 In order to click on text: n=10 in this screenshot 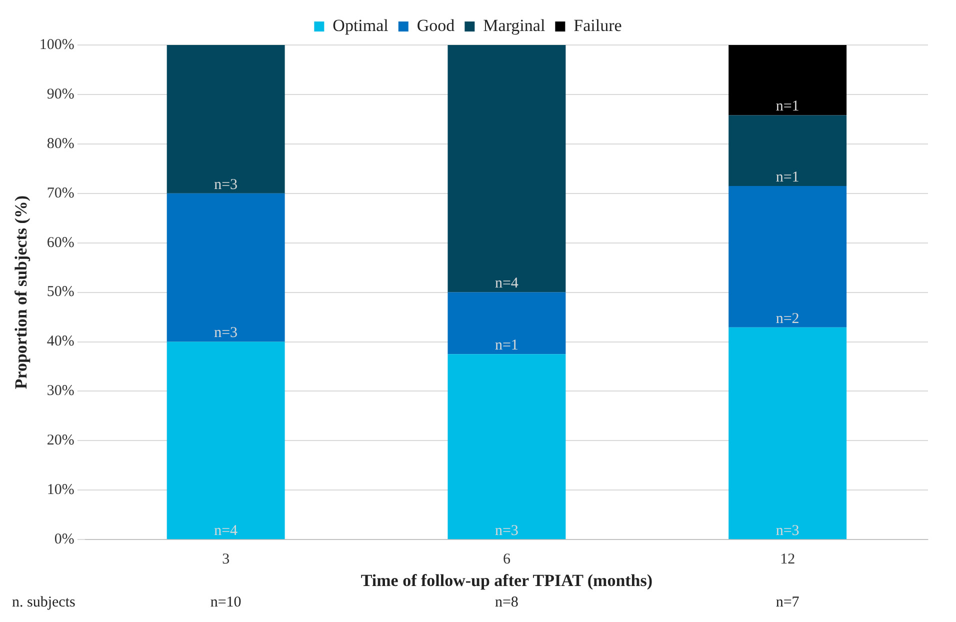, I will do `click(226, 602)`.